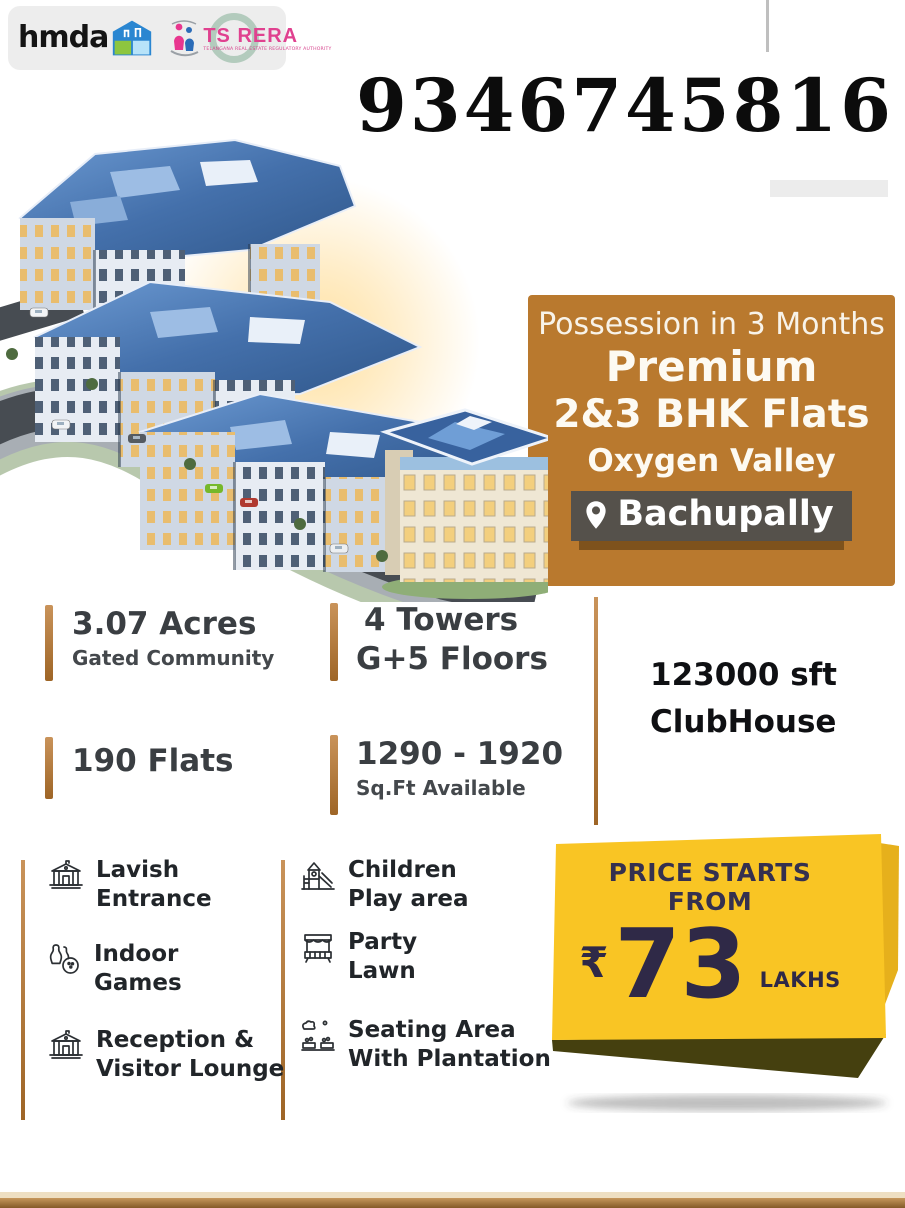 The image size is (905, 1208). Describe the element at coordinates (594, 962) in the screenshot. I see `rupee-icon: ₹` at that location.